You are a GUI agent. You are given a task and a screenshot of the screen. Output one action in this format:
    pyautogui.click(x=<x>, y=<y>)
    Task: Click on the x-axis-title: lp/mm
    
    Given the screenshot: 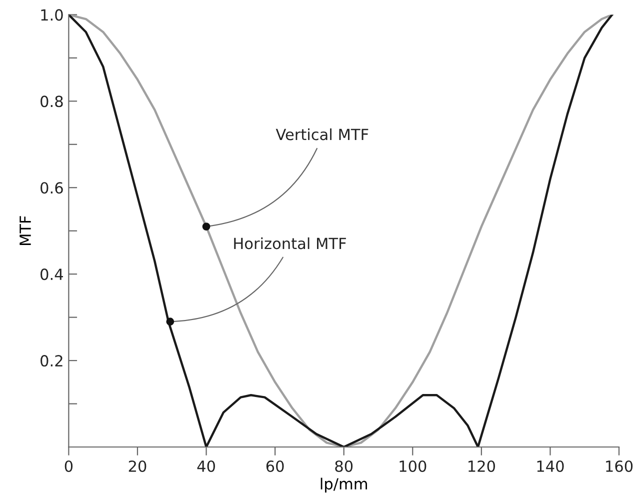 What is the action you would take?
    pyautogui.click(x=343, y=485)
    